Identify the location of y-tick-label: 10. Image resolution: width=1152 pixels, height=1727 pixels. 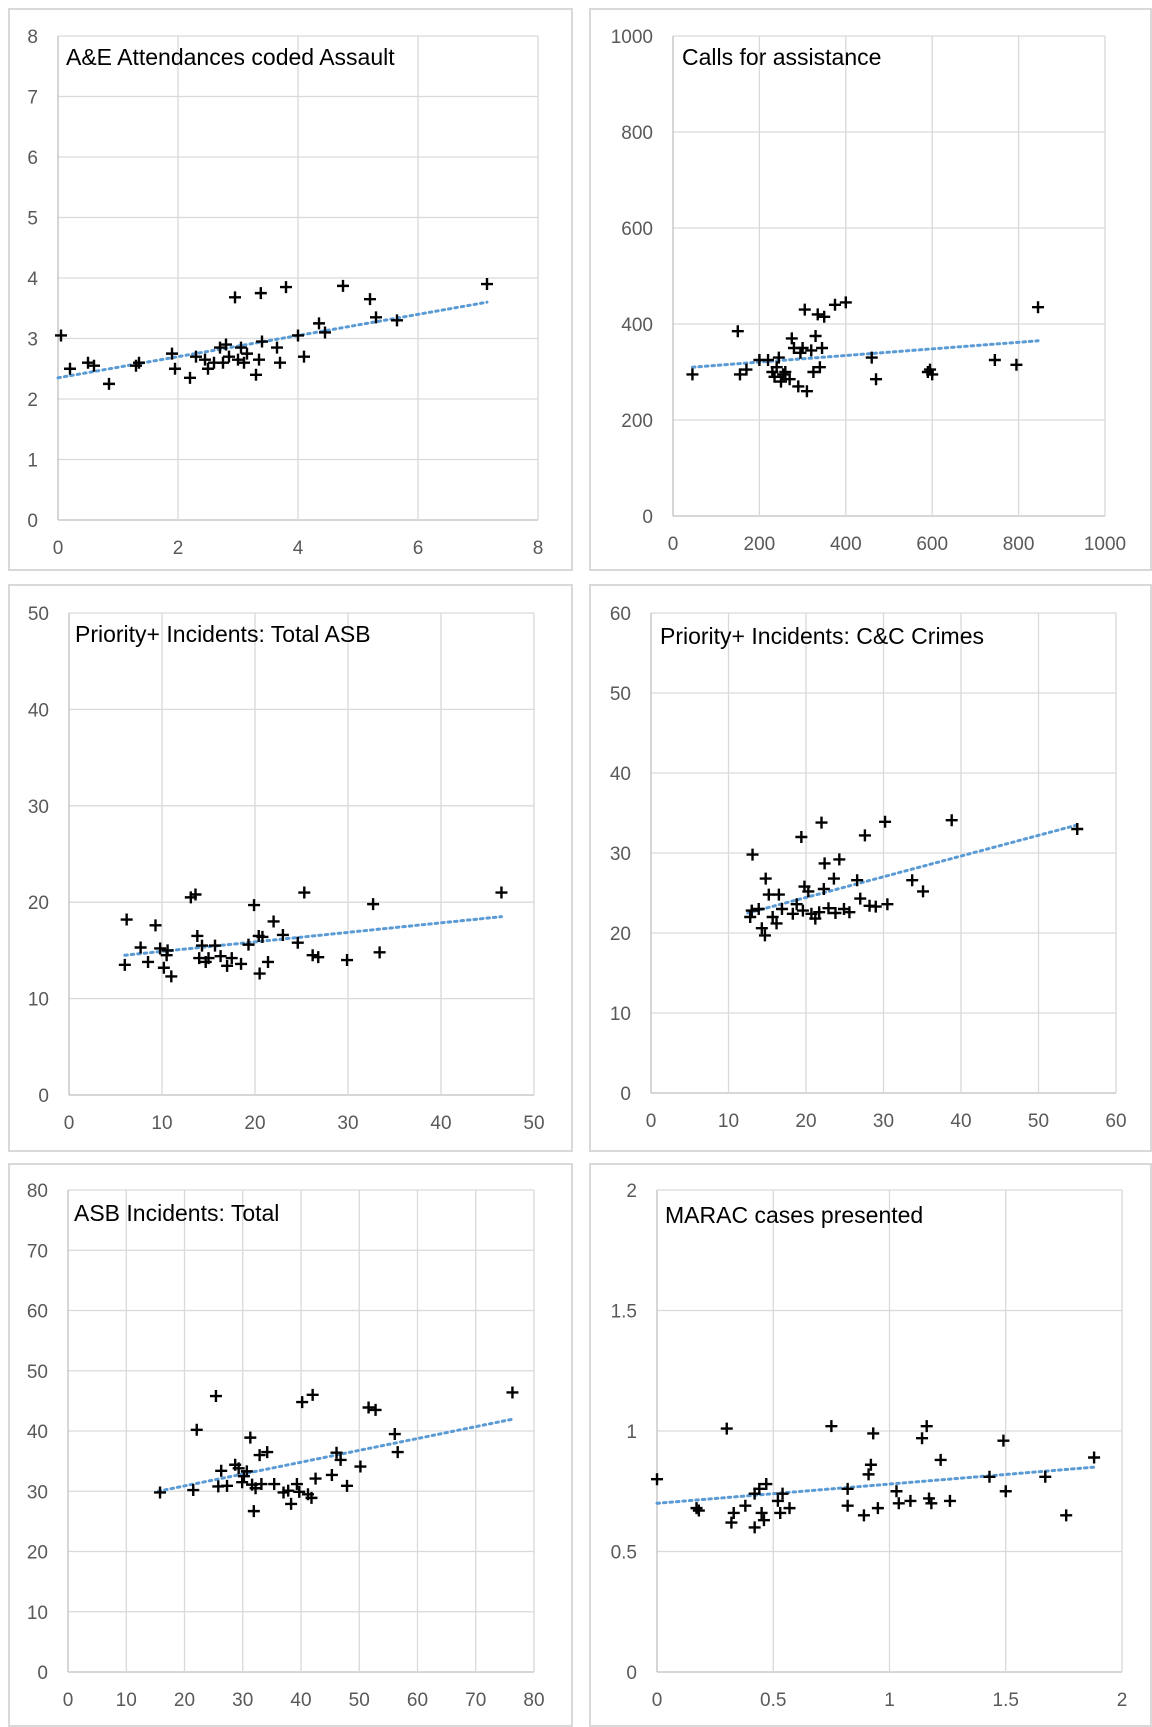
(38, 1000).